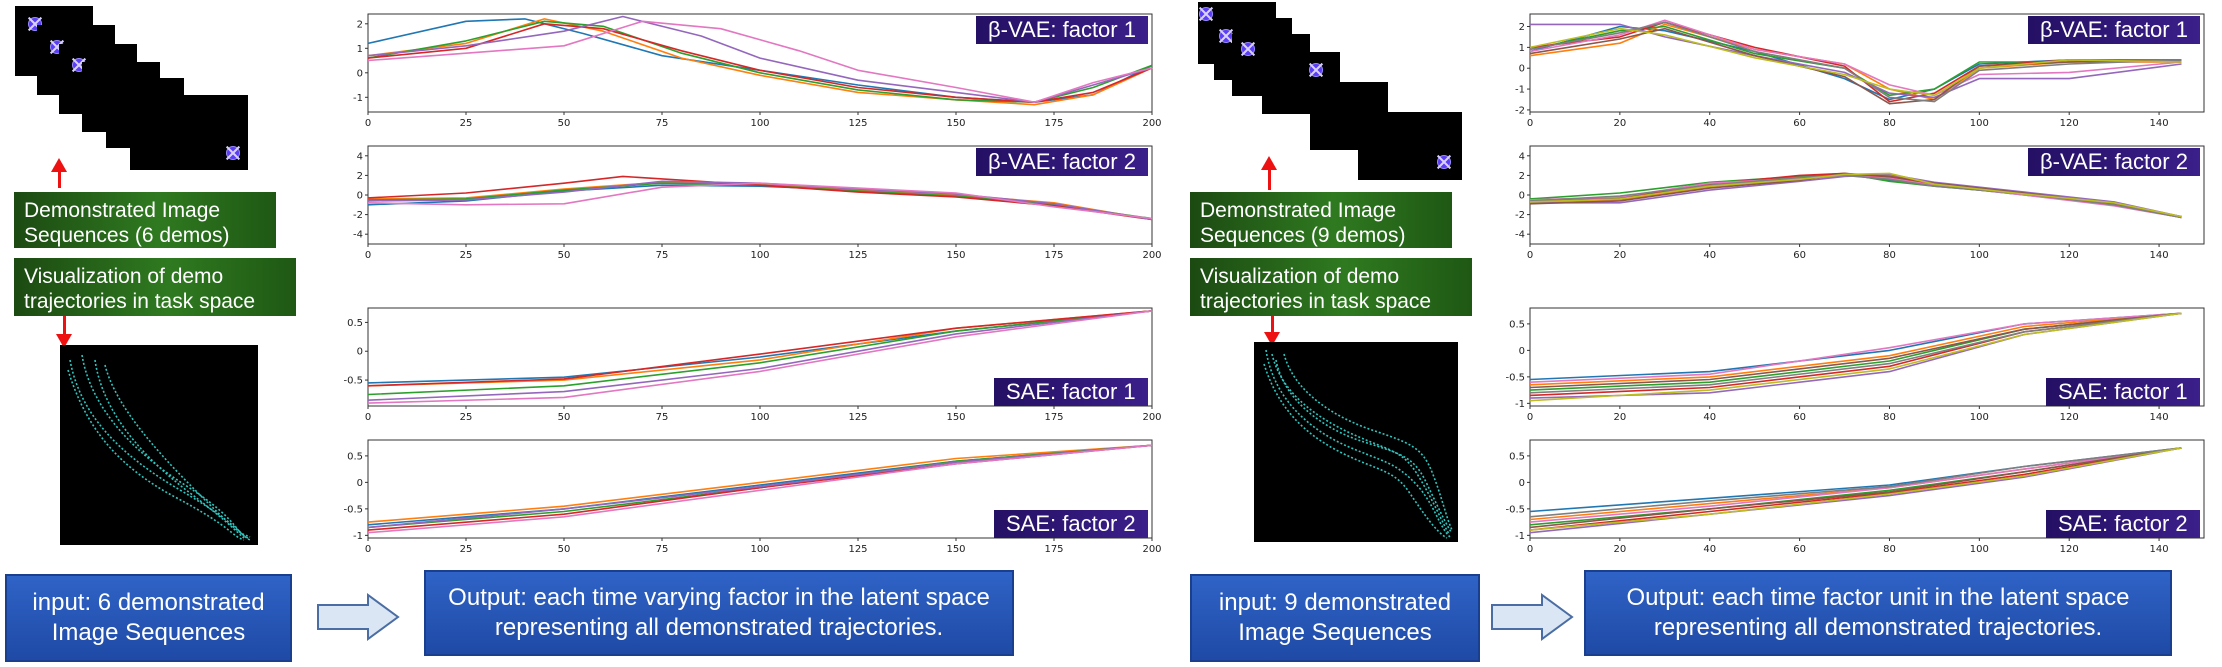  I want to click on label-line: Sequences (6 demos), so click(127, 235).